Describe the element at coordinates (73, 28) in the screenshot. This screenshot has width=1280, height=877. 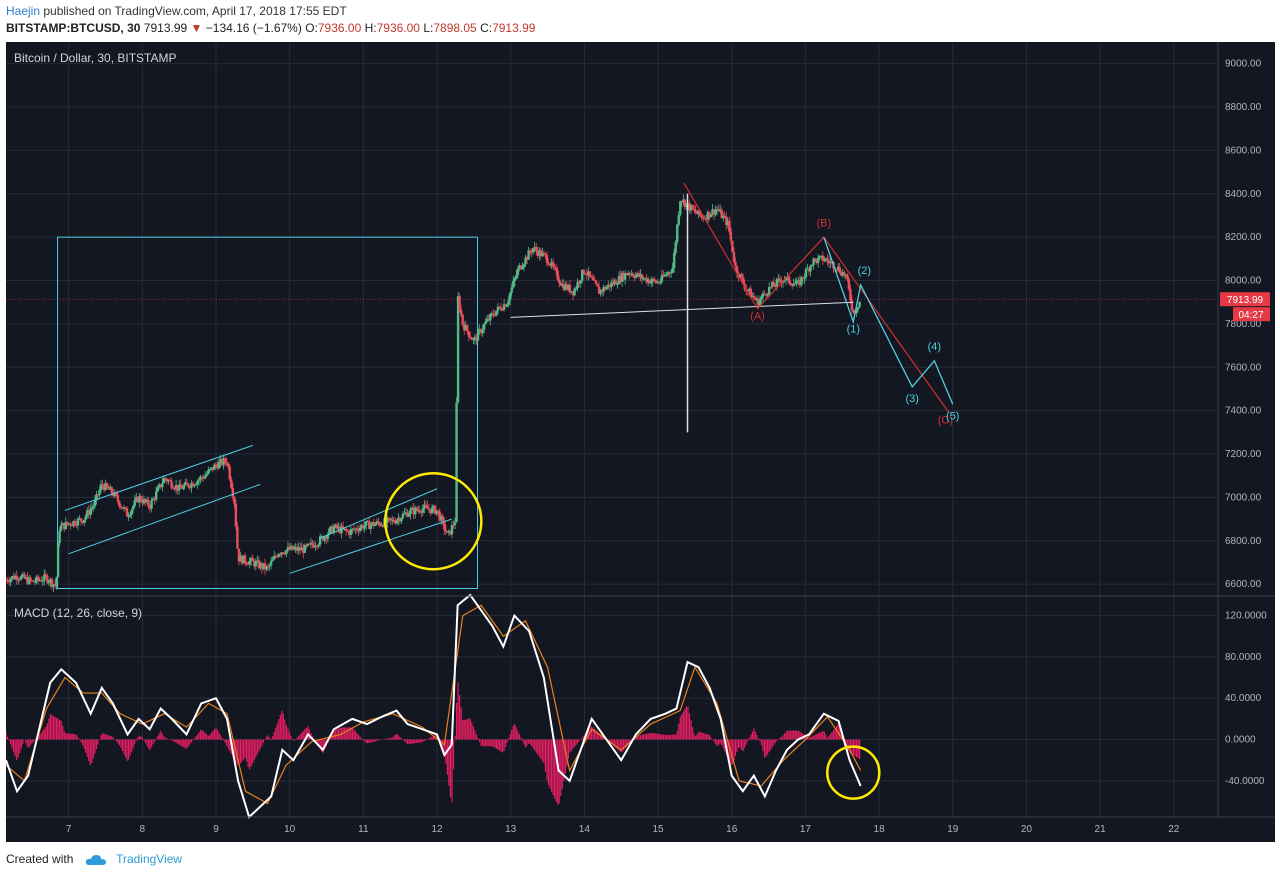
I see `symbol-label: BITSTAMP:BTCUSD, 30` at that location.